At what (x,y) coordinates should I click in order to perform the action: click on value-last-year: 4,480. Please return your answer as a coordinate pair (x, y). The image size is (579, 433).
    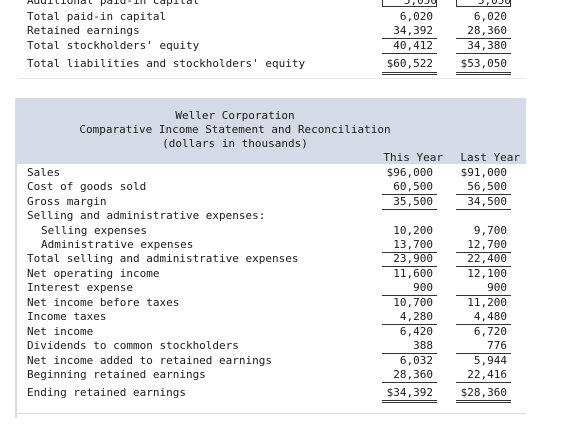
    Looking at the image, I should click on (490, 316).